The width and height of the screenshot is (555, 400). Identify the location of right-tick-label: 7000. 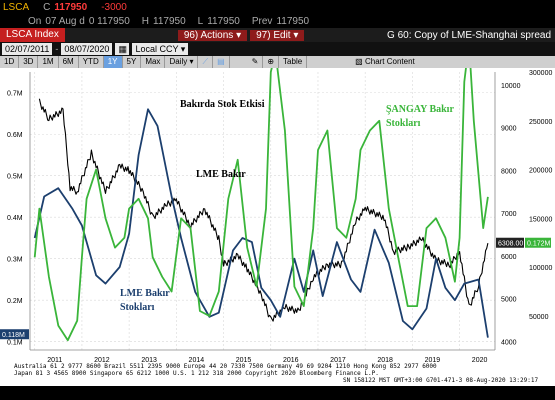
(509, 214).